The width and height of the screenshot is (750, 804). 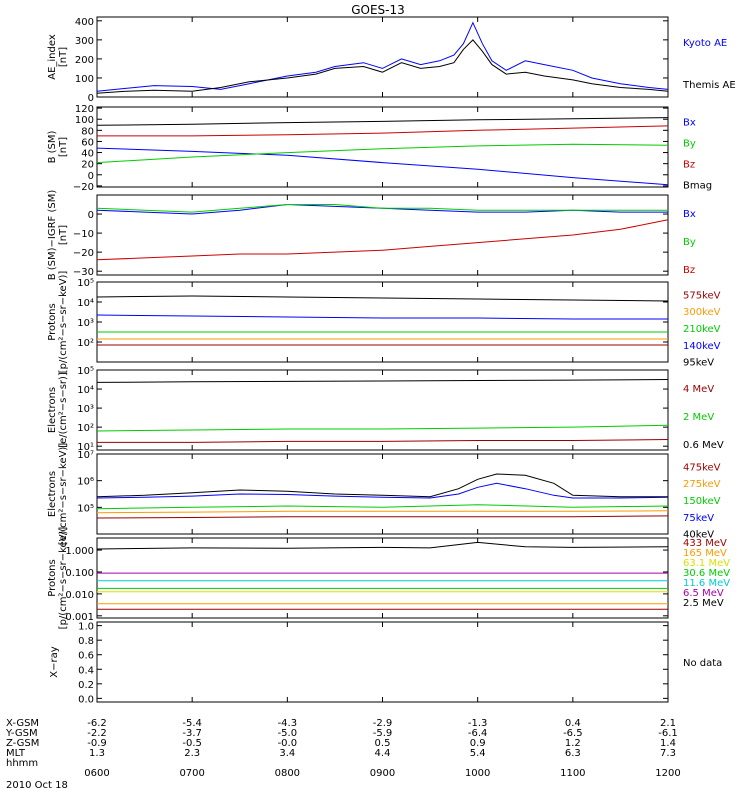 What do you see at coordinates (191, 773) in the screenshot?
I see `x-tick-label: 0700` at bounding box center [191, 773].